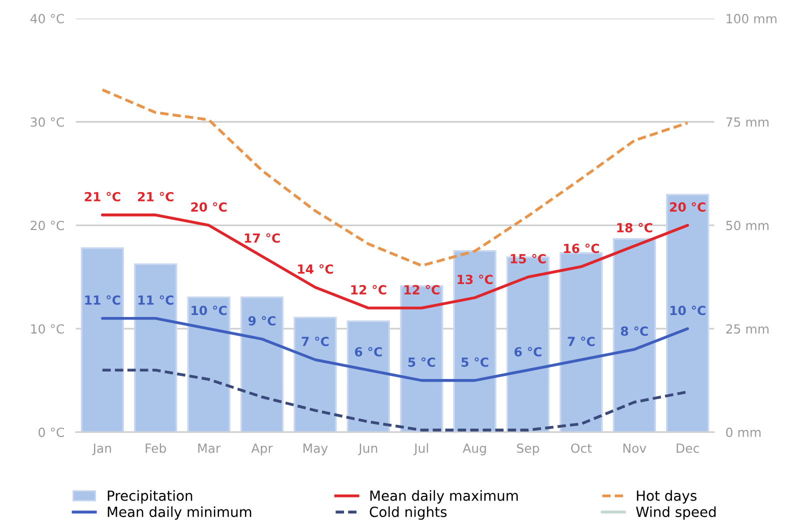  Describe the element at coordinates (444, 497) in the screenshot. I see `legend-label: Mean daily maximum` at that location.